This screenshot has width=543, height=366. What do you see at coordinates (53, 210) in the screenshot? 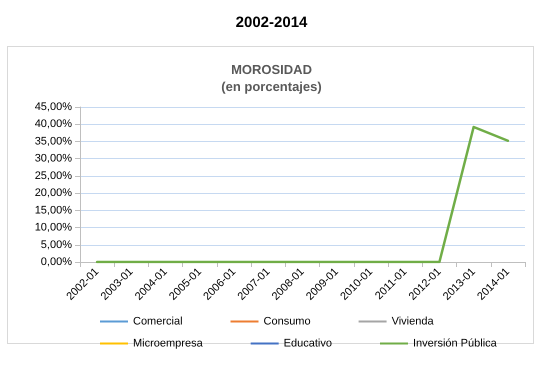
I see `y-tick-label: 15,00%` at bounding box center [53, 210].